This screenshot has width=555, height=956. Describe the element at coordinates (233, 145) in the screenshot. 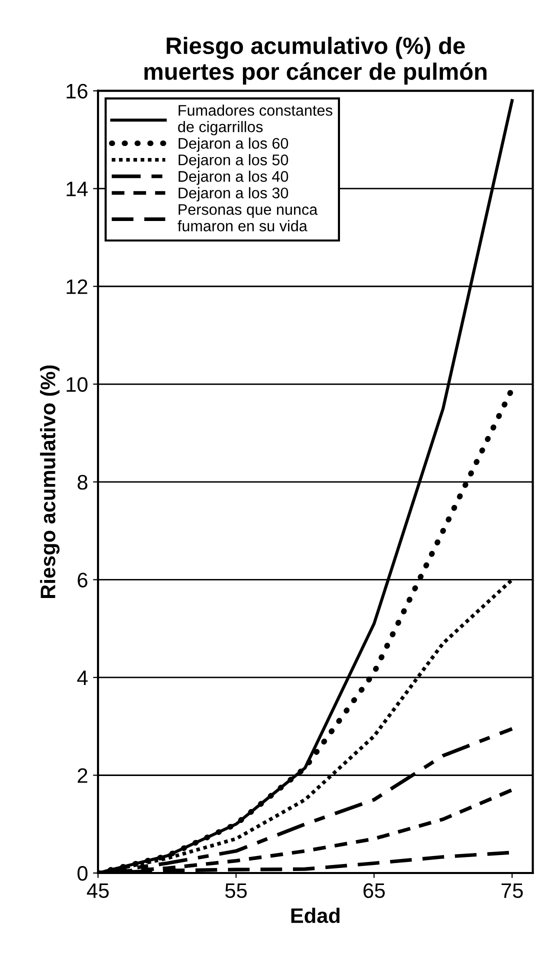

I see `legend-label: Dejaron a los 60` at that location.